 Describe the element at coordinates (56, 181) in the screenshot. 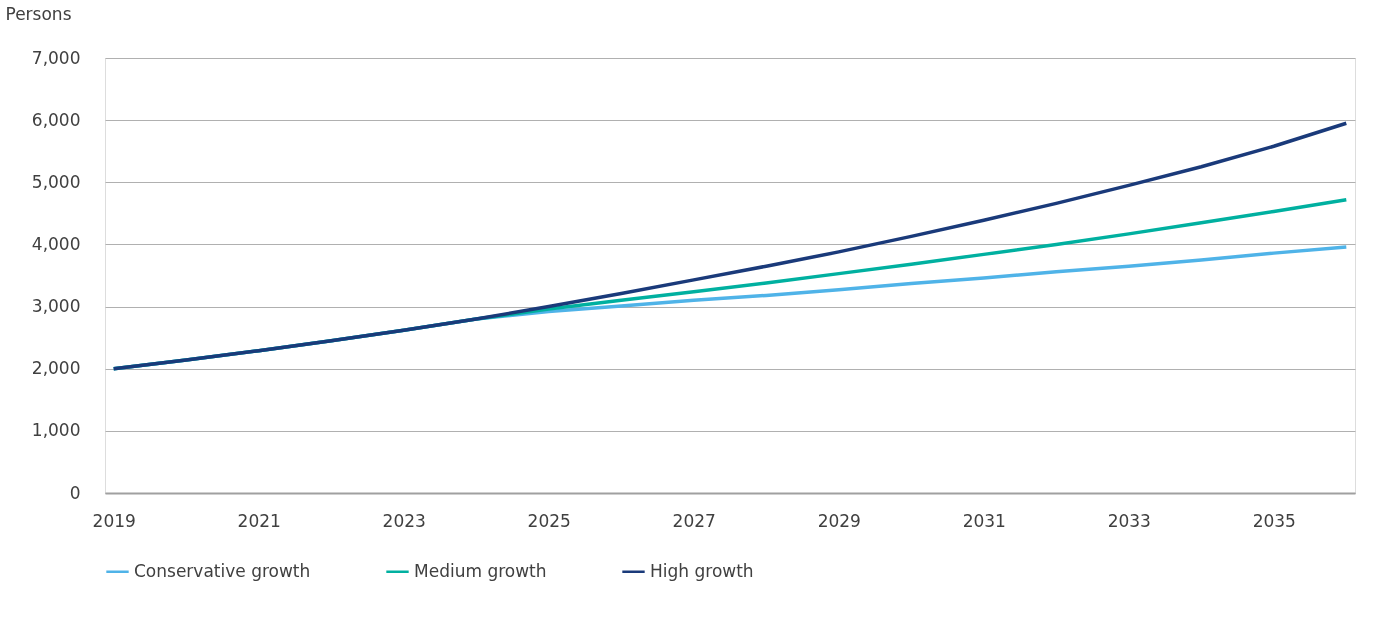

I see `y-tick-label: 5,000` at that location.